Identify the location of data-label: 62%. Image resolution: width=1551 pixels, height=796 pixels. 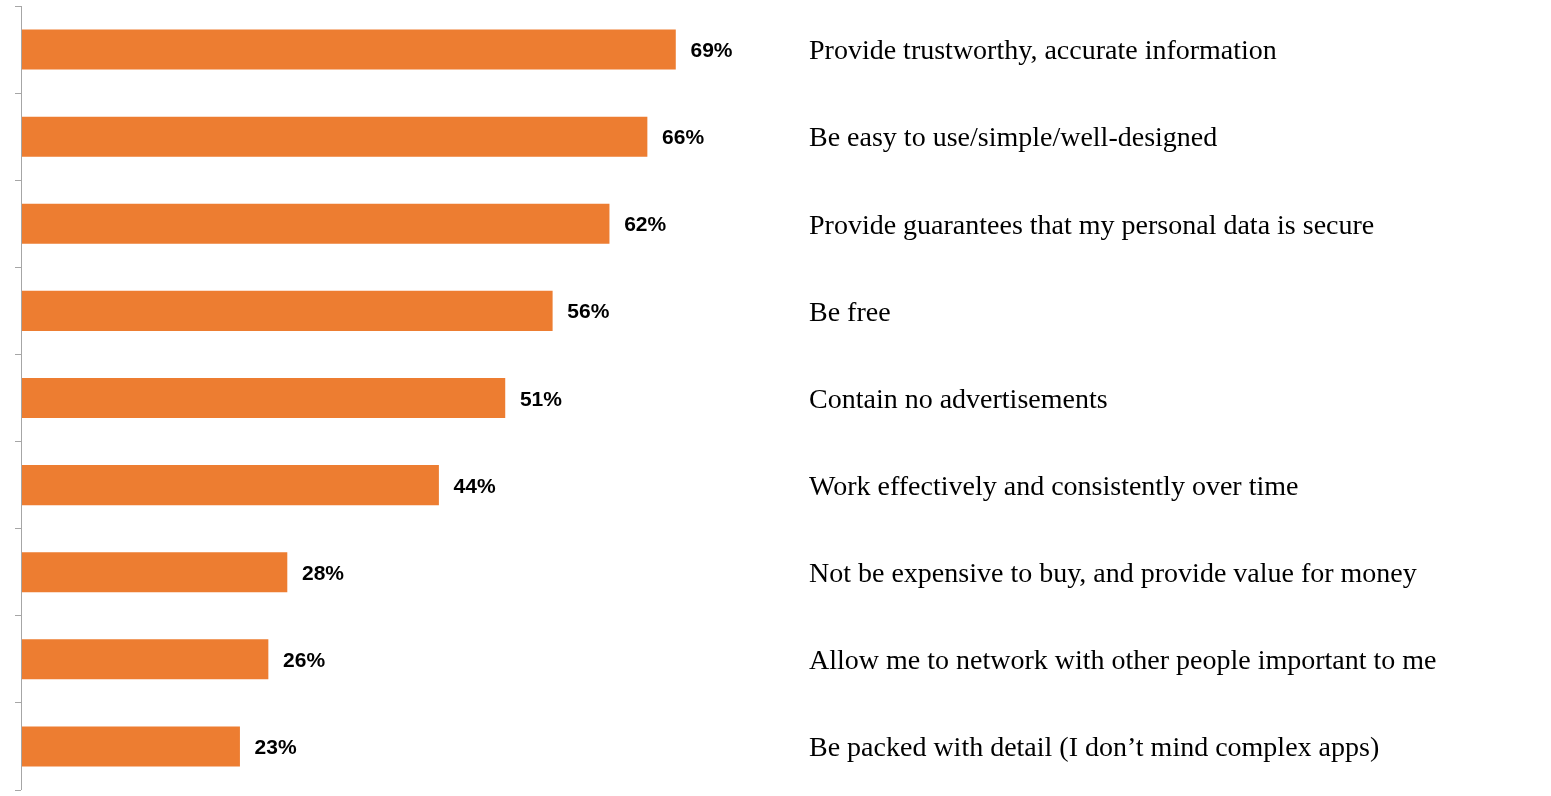
(645, 224).